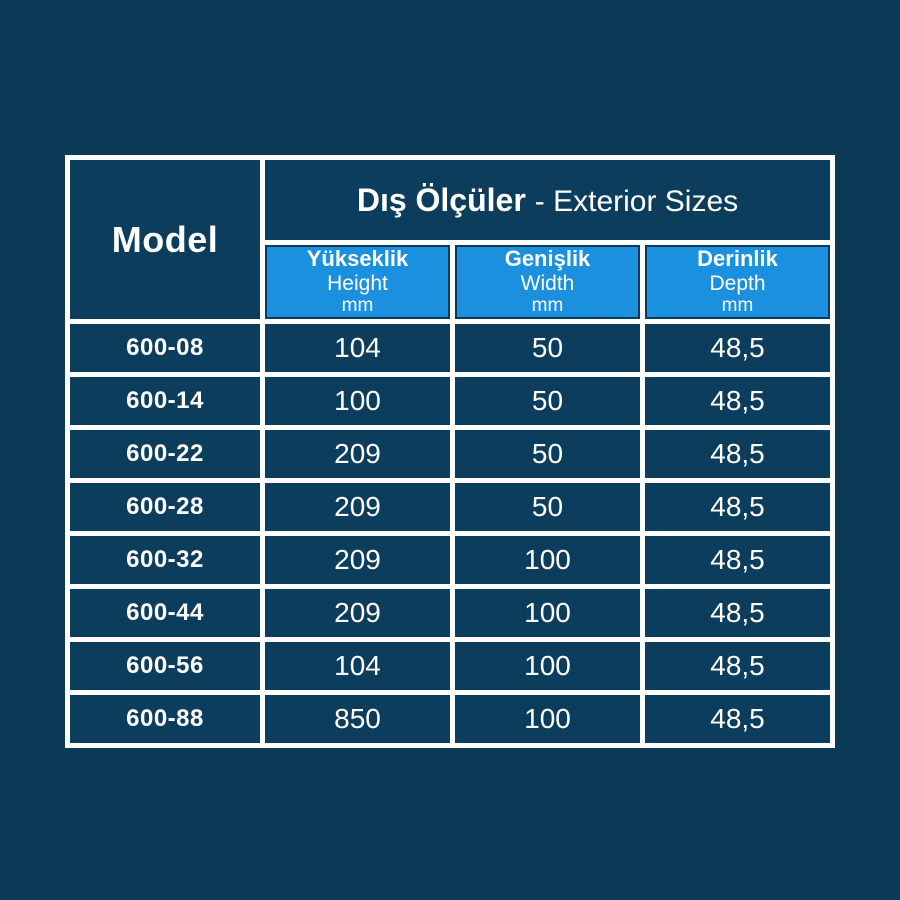 The height and width of the screenshot is (900, 900). I want to click on model-value: 600-22, so click(165, 454).